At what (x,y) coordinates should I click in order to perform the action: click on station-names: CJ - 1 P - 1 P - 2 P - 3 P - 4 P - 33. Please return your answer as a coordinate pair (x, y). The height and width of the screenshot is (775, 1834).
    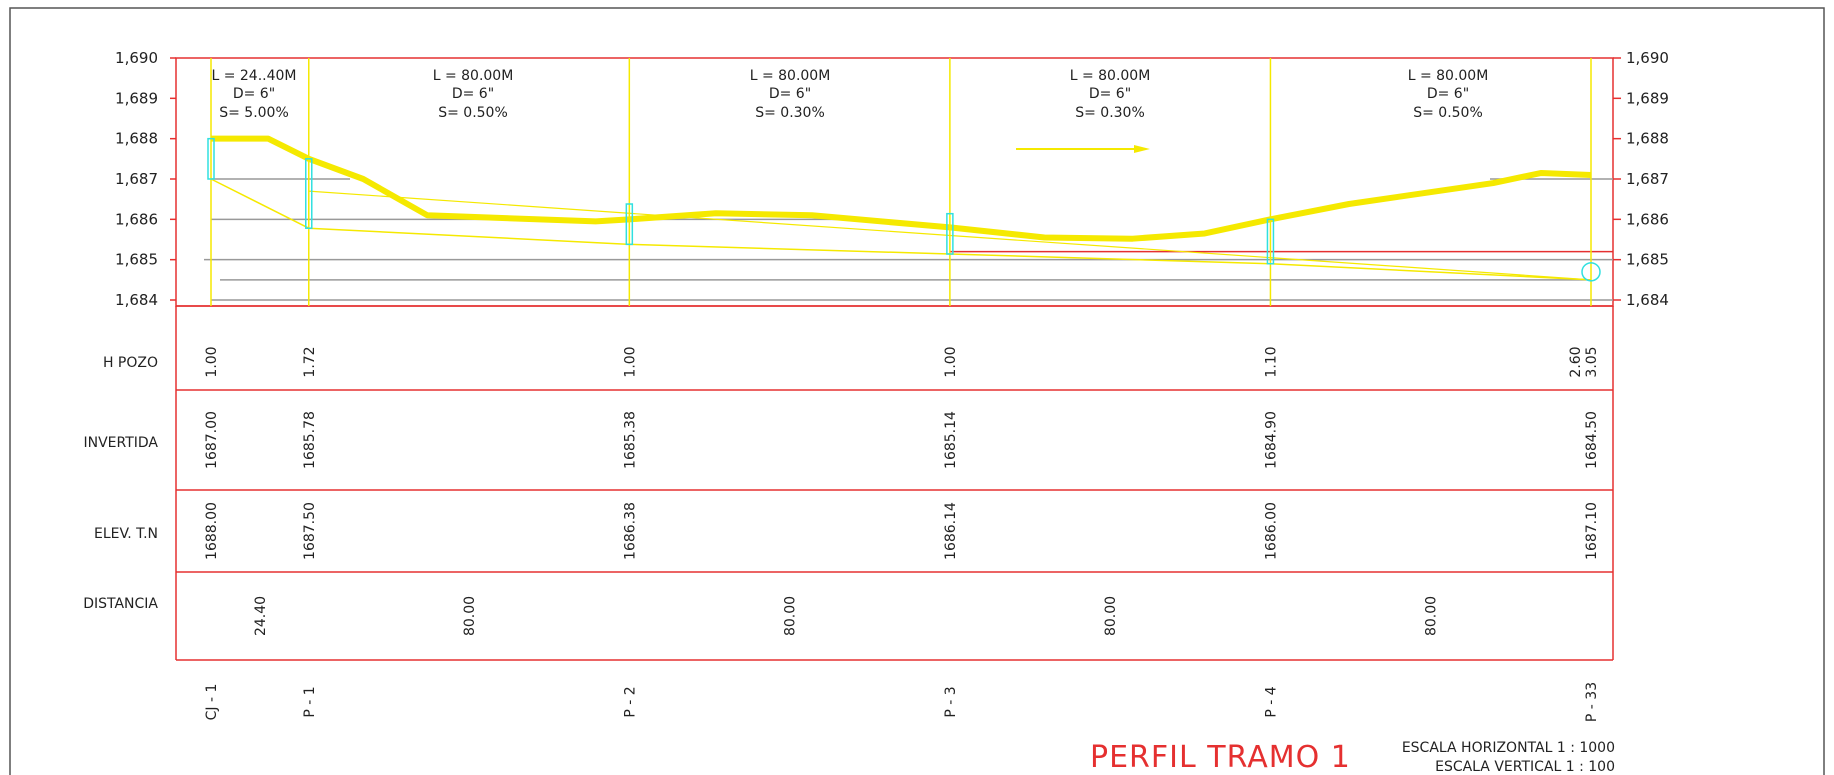
    Looking at the image, I should click on (902, 702).